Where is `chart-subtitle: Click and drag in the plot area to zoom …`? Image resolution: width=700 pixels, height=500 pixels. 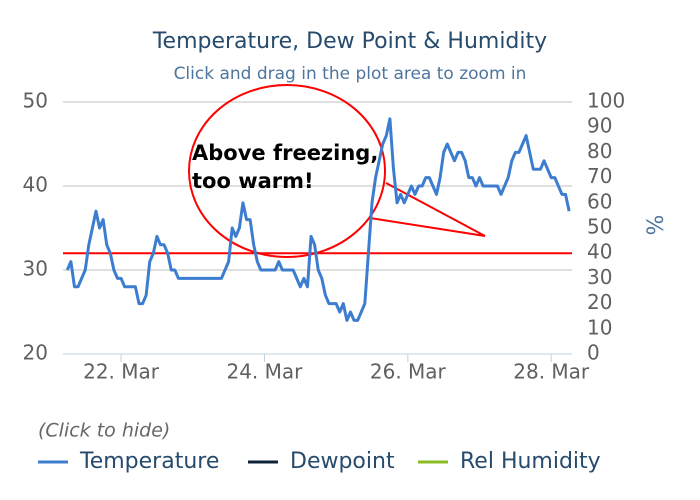
chart-subtitle: Click and drag in the plot area to zoom … is located at coordinates (350, 74).